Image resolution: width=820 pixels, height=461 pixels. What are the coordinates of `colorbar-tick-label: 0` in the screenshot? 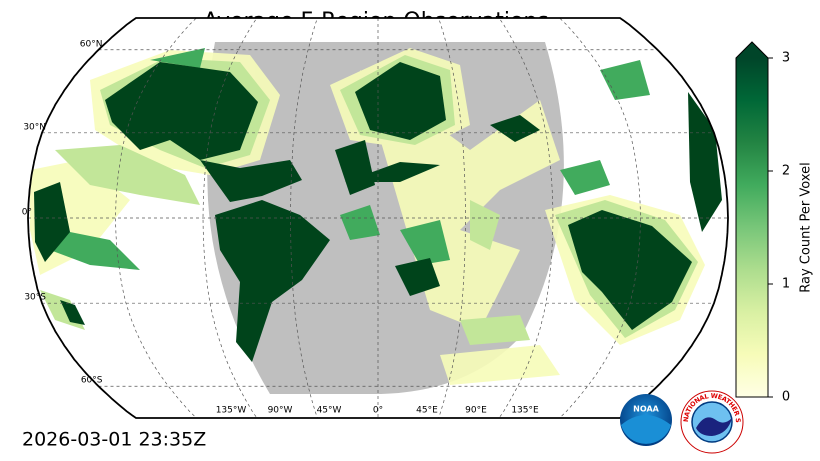 It's located at (786, 397).